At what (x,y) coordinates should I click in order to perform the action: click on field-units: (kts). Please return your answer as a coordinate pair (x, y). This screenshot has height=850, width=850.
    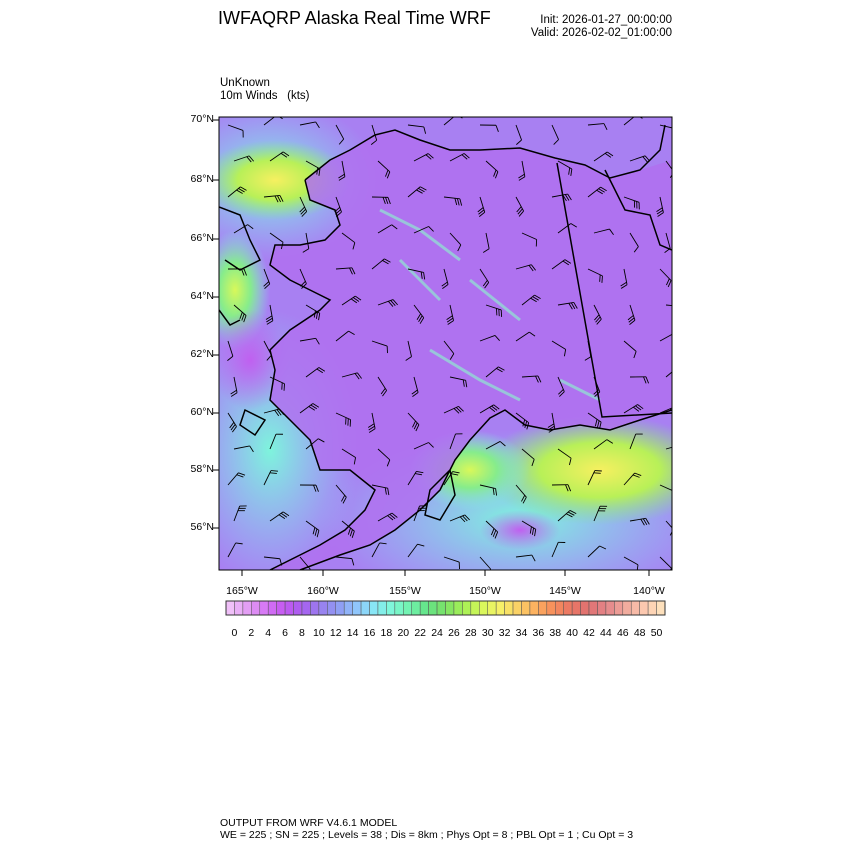
    Looking at the image, I should click on (298, 96).